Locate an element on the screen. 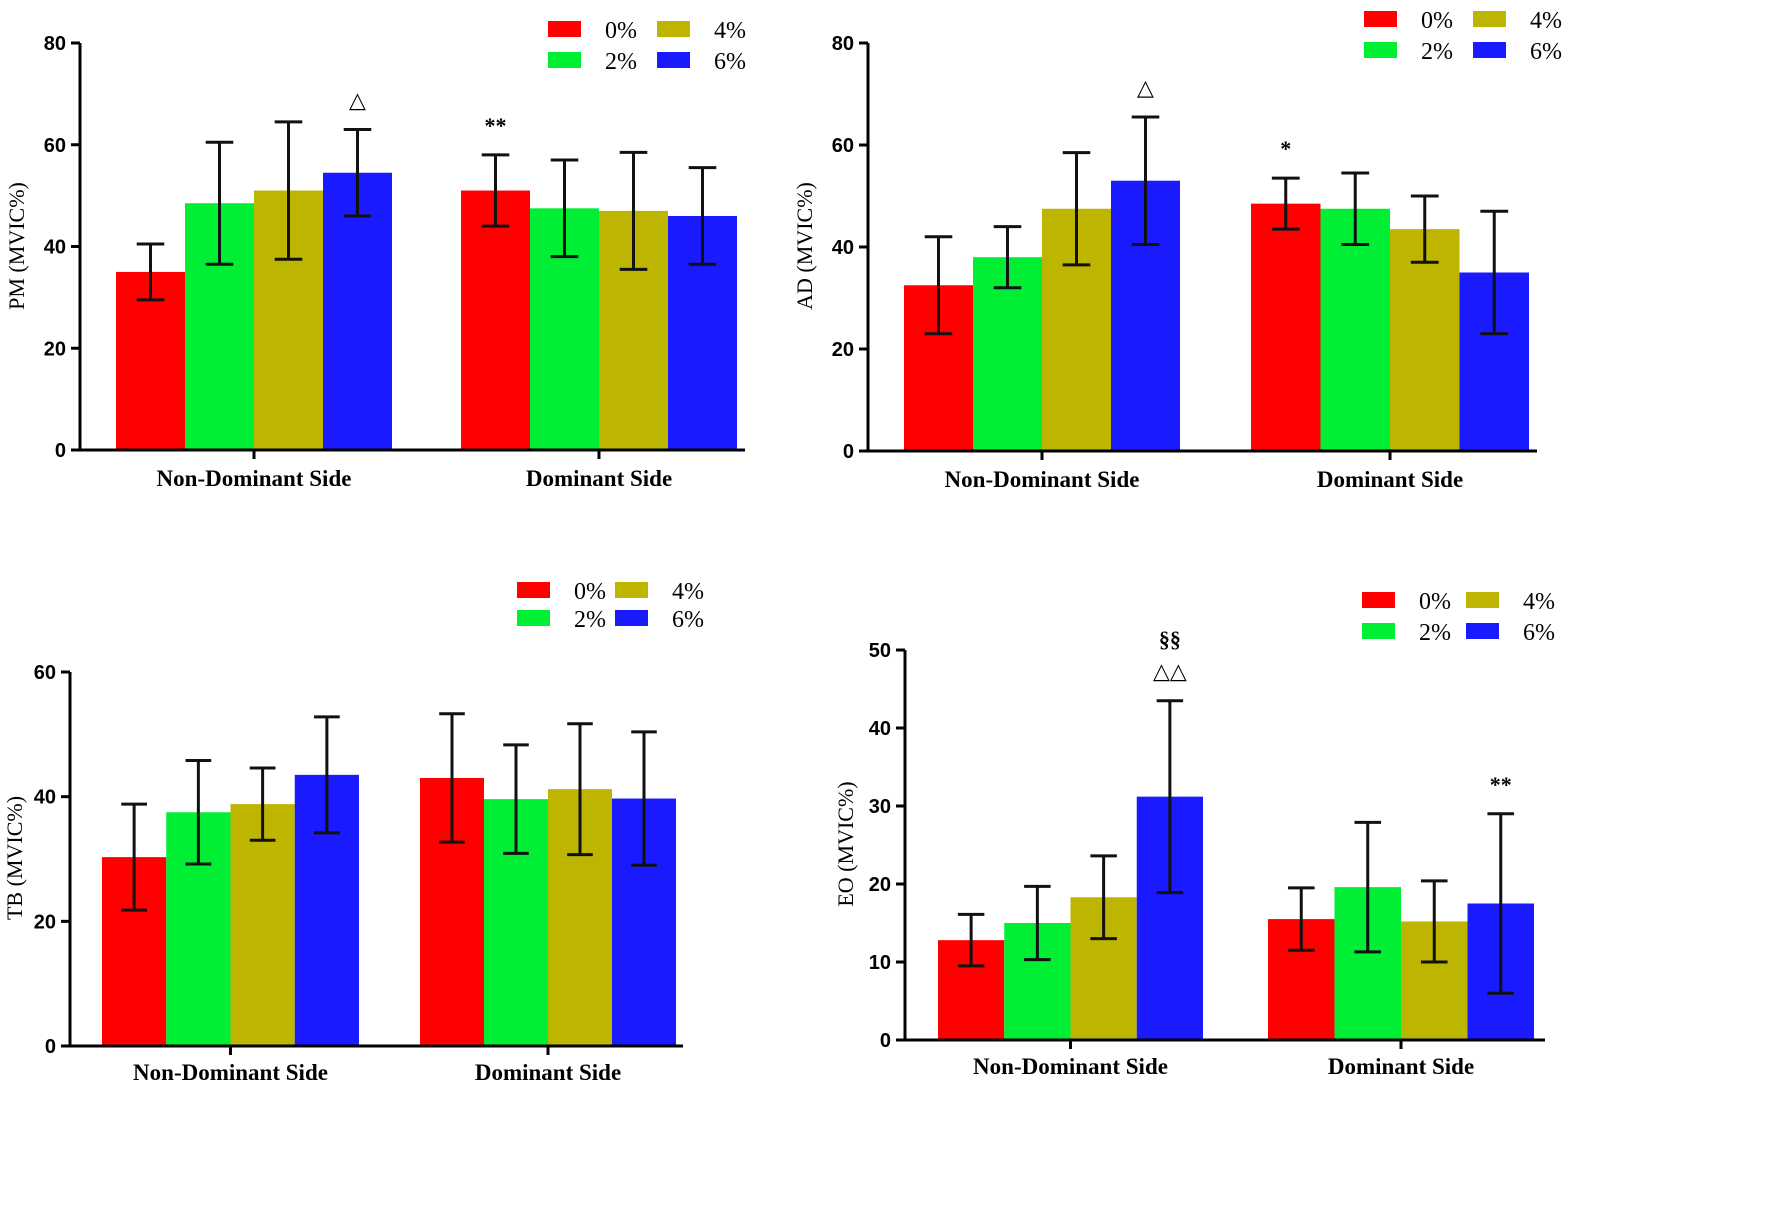 The width and height of the screenshot is (1772, 1231). significance-marker: * is located at coordinates (1285, 148).